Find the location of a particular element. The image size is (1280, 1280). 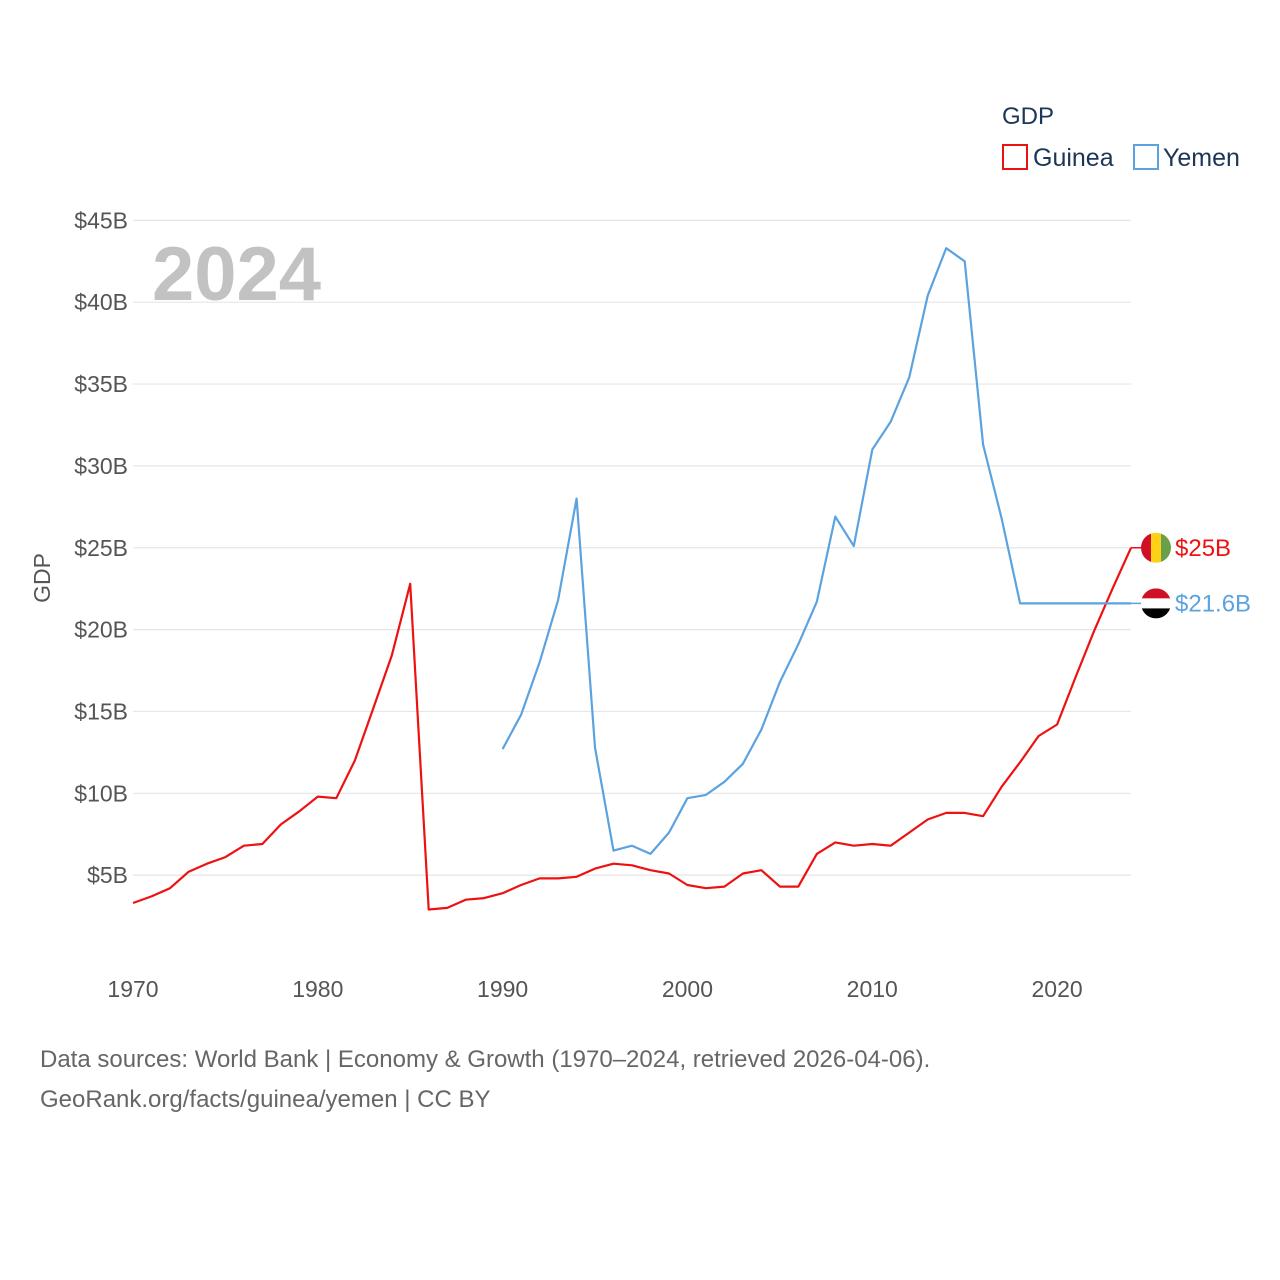

end-value-label-yemen: $21.6B is located at coordinates (1213, 603).